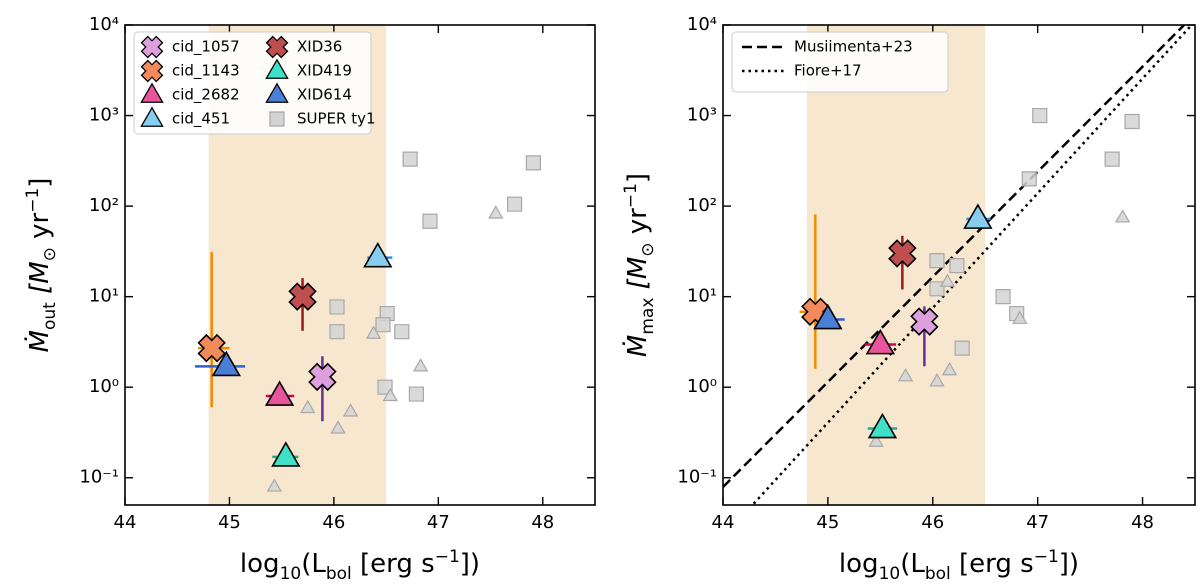 The height and width of the screenshot is (588, 1200). I want to click on legend-label: Fiore+17, so click(828, 71).